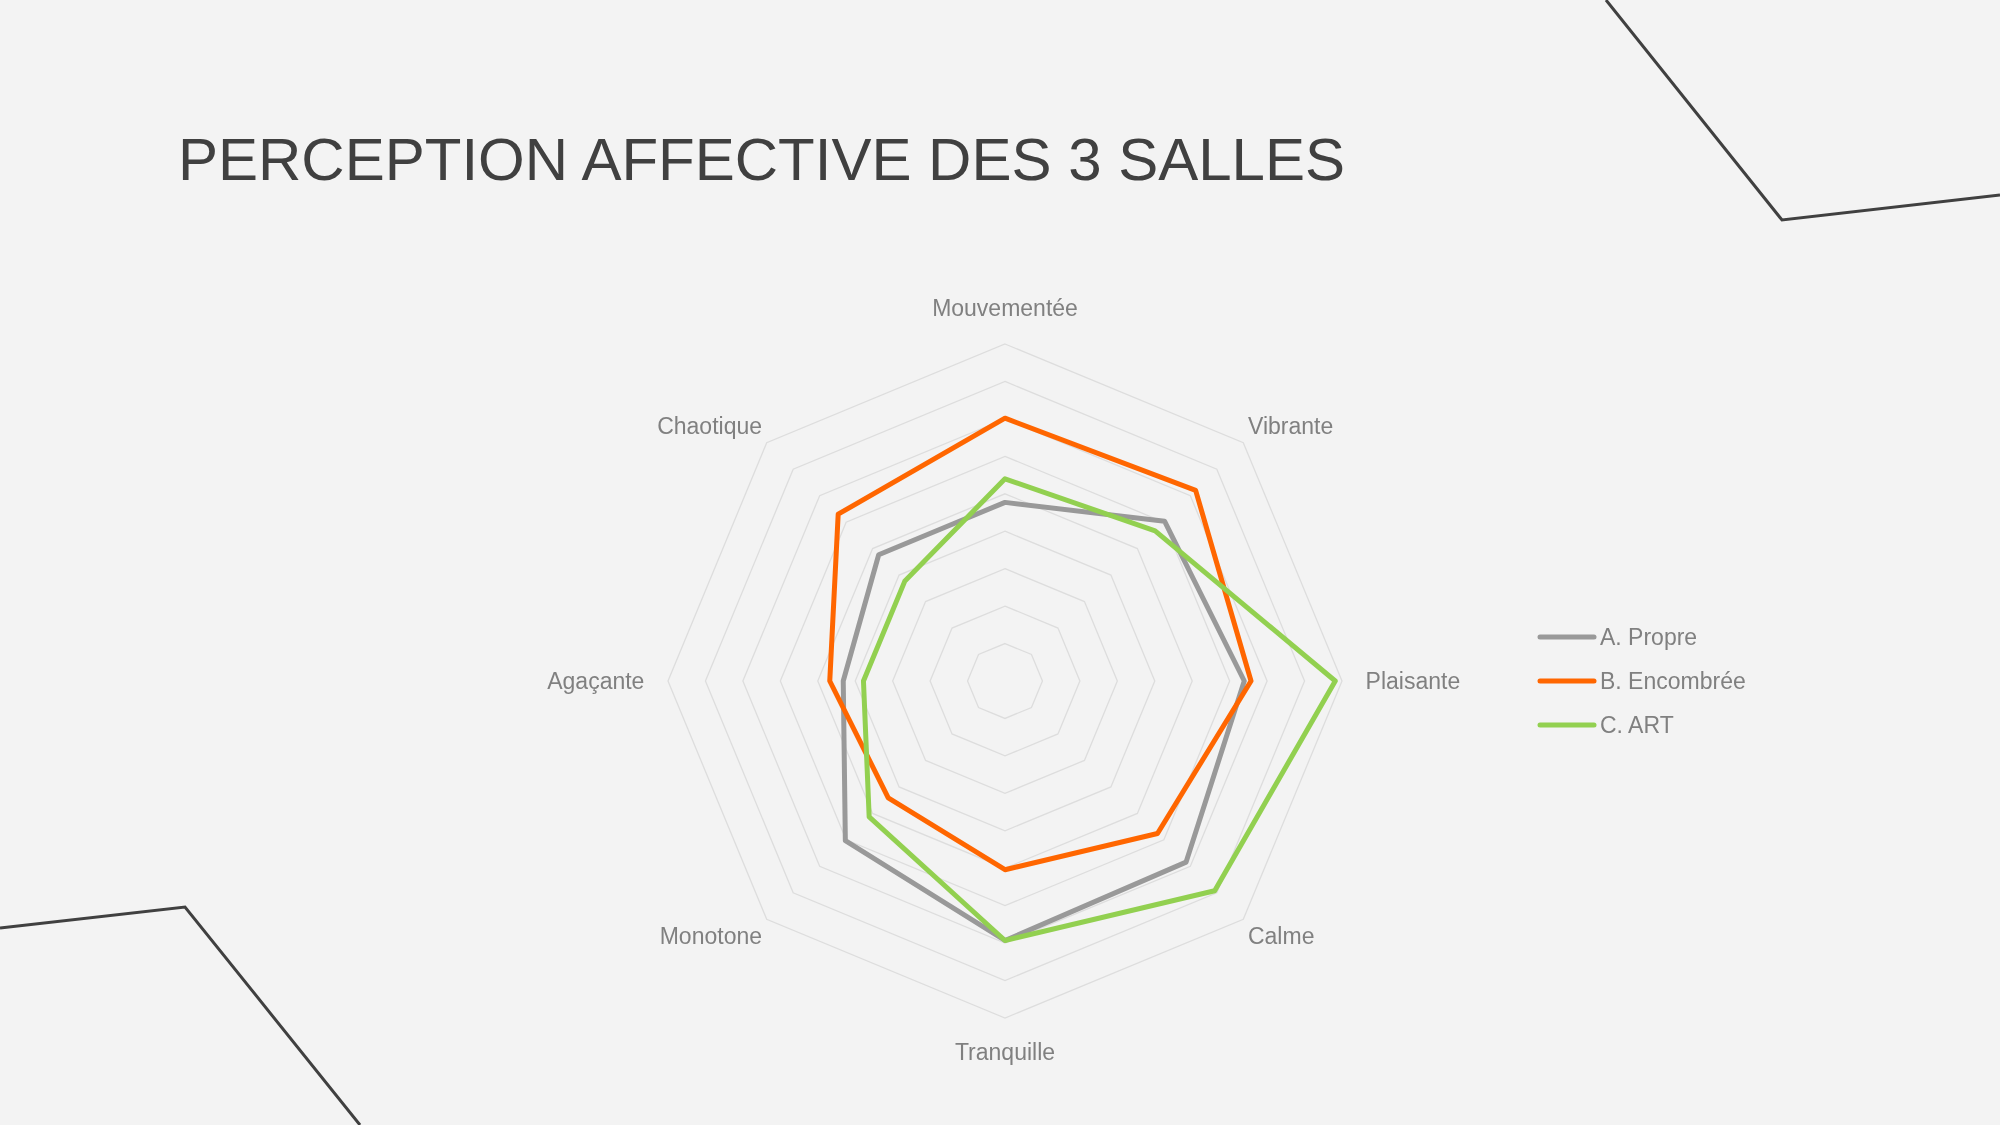  Describe the element at coordinates (1281, 935) in the screenshot. I see `spoke-label: Calme` at that location.